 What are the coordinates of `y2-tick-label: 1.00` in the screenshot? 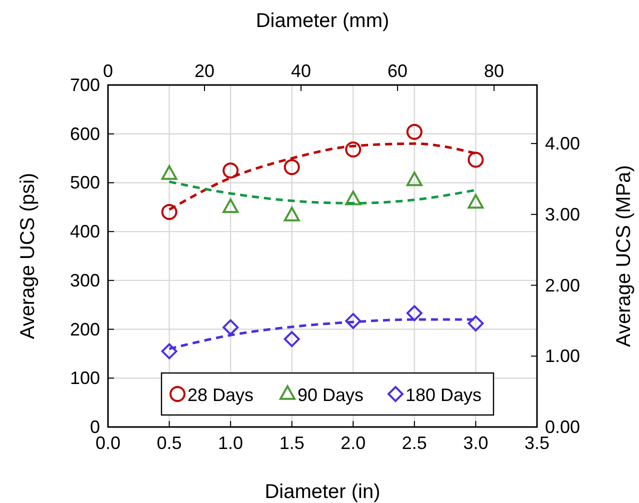 It's located at (562, 356).